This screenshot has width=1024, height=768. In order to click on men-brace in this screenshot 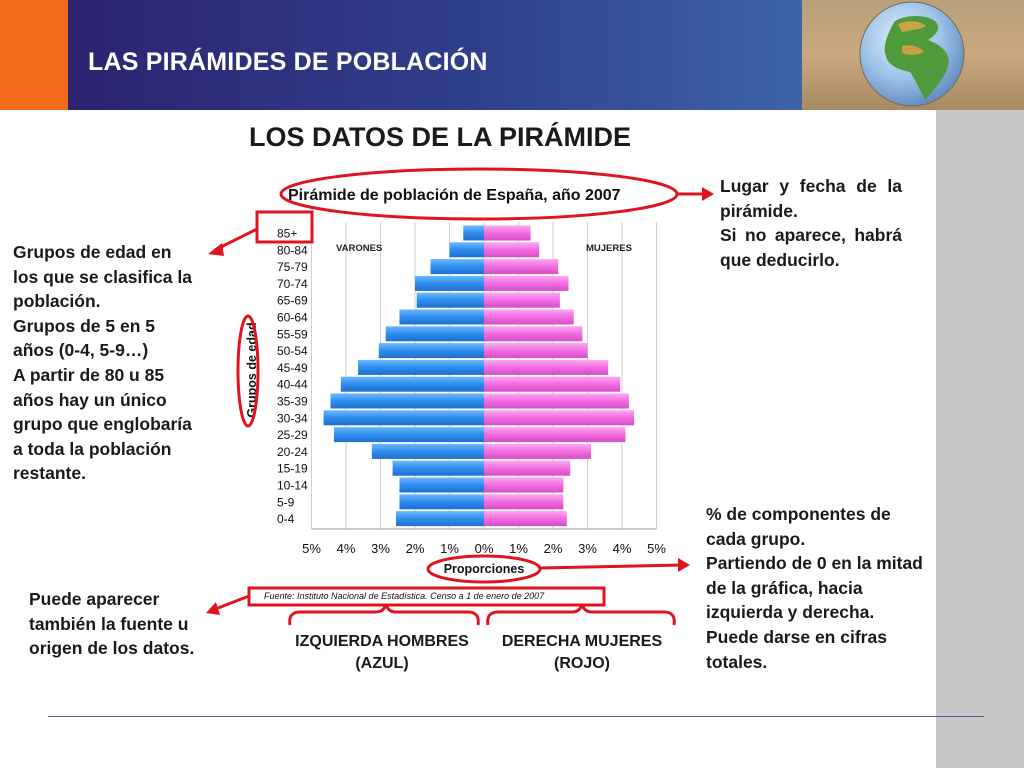, I will do `click(384, 614)`.